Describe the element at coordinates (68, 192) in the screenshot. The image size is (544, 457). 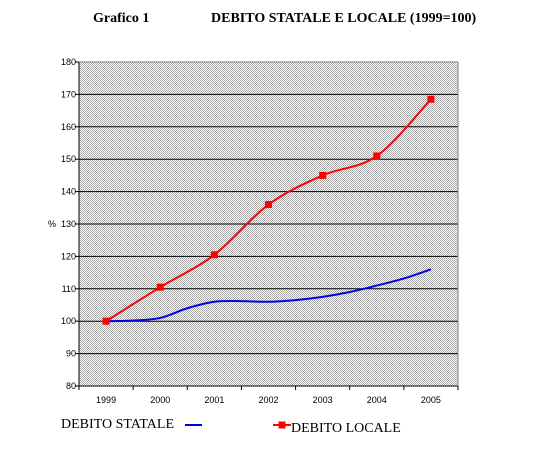
I see `y-tick-label: 140` at that location.